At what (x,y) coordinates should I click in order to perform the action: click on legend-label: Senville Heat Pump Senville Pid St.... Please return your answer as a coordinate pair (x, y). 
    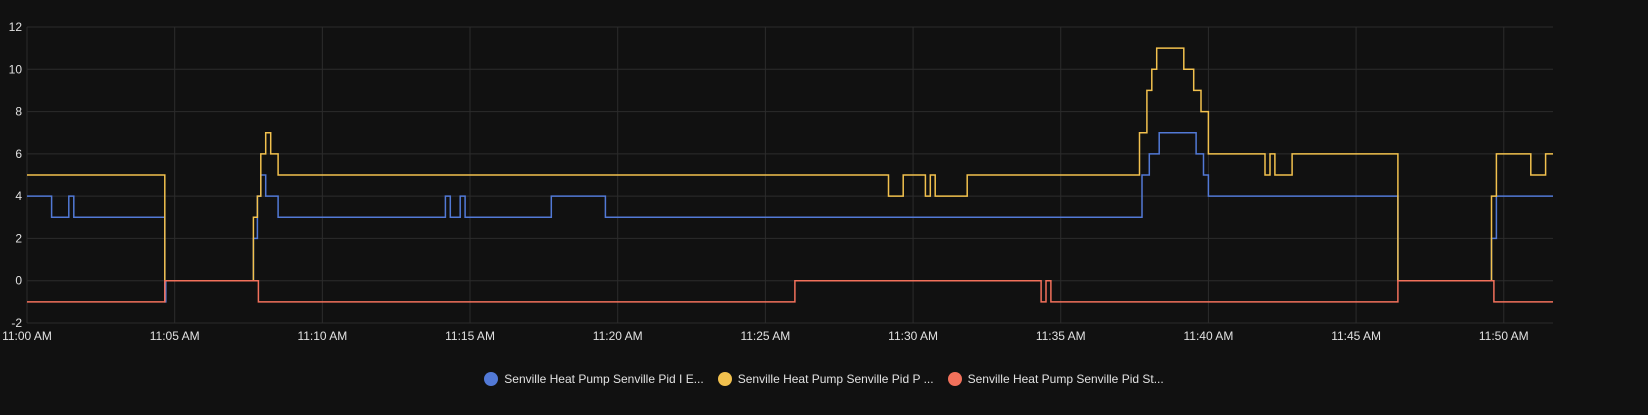
    Looking at the image, I should click on (1065, 379).